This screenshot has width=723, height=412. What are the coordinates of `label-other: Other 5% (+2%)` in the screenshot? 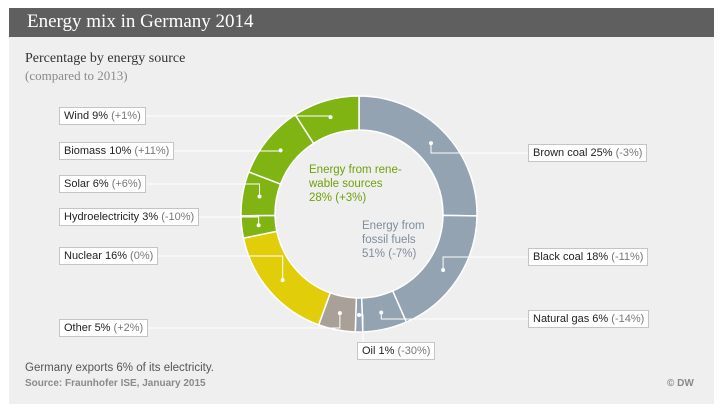 It's located at (104, 328).